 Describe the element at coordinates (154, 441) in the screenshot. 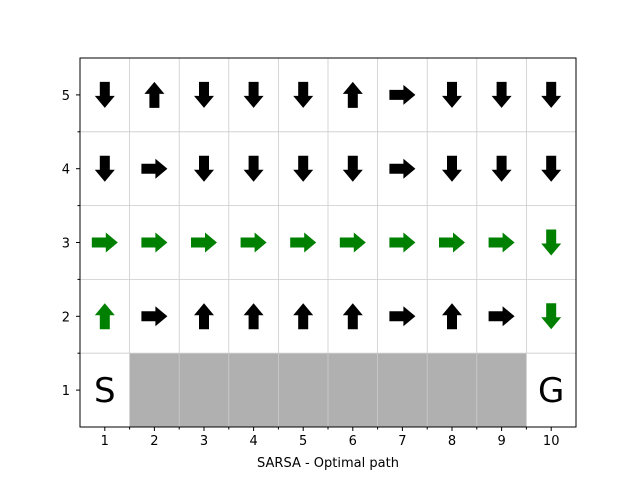

I see `x-tick-label: 2` at that location.